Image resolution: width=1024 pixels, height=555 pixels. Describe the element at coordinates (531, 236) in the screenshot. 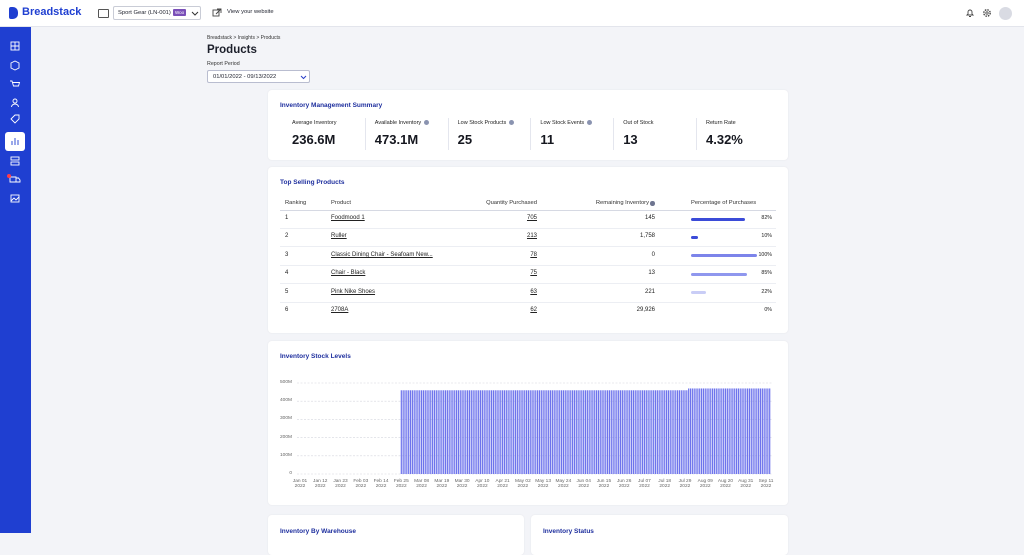

I see `quantity-link: 213` at that location.